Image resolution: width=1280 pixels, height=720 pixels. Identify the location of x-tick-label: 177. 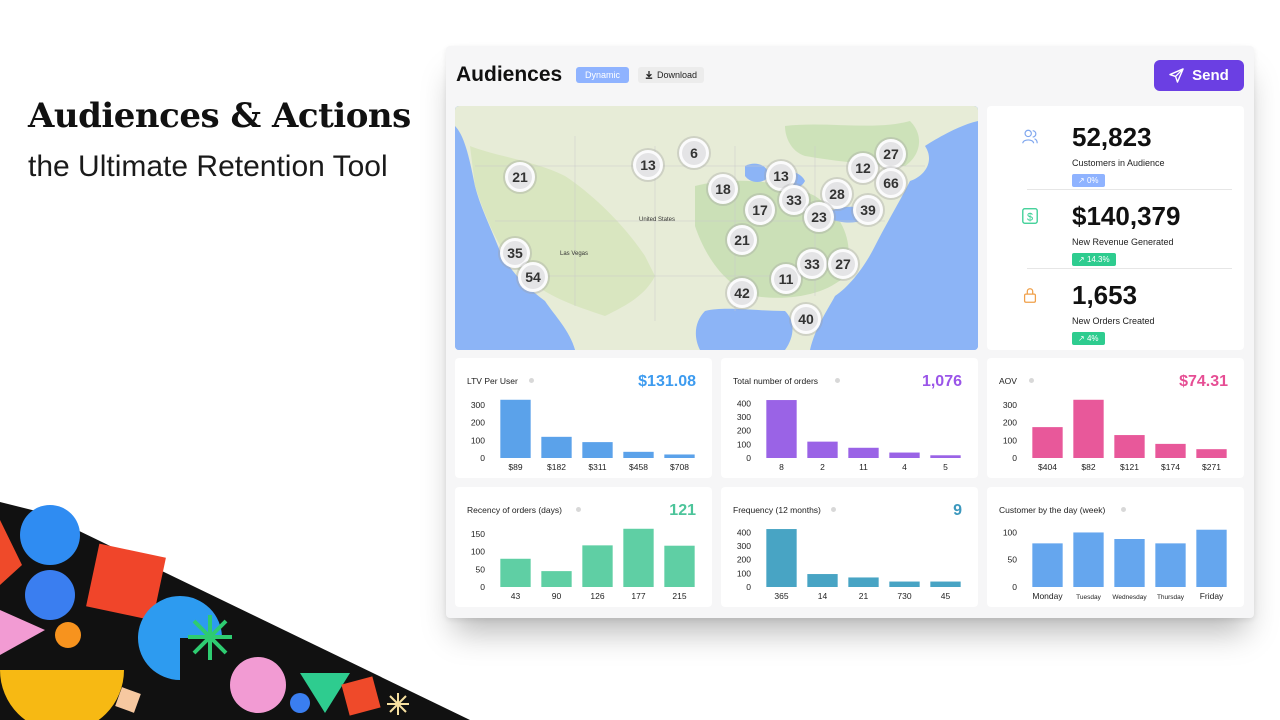
(638, 596).